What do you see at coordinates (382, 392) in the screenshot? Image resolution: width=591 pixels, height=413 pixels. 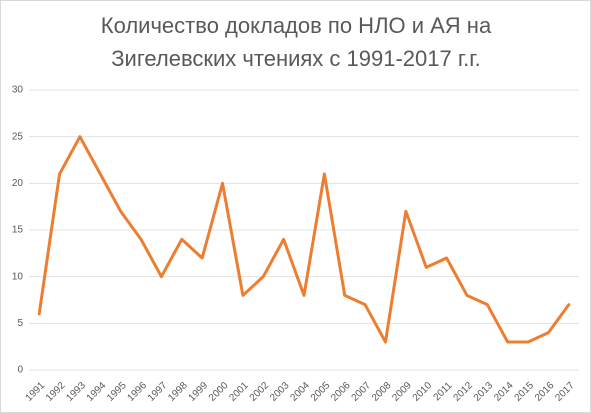 I see `x-tick-label: 2008` at bounding box center [382, 392].